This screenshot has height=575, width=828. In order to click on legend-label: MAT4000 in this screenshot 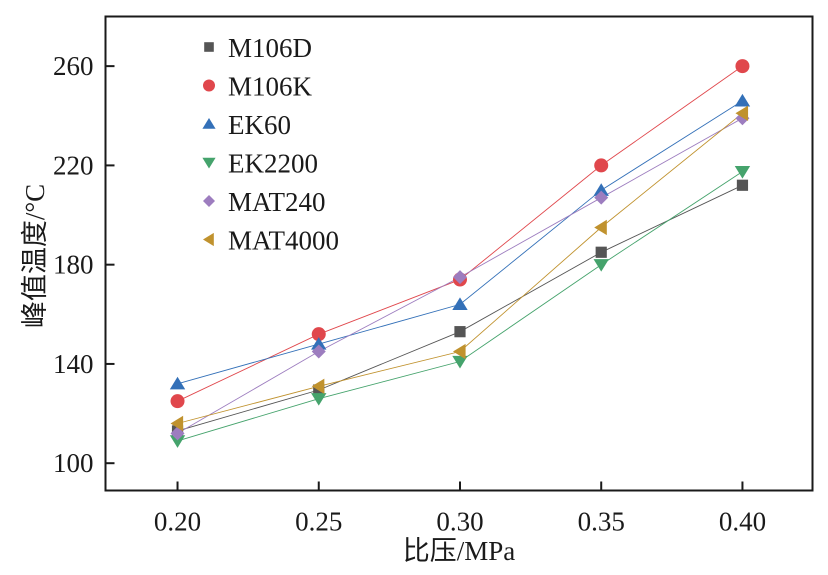, I will do `click(283, 241)`.